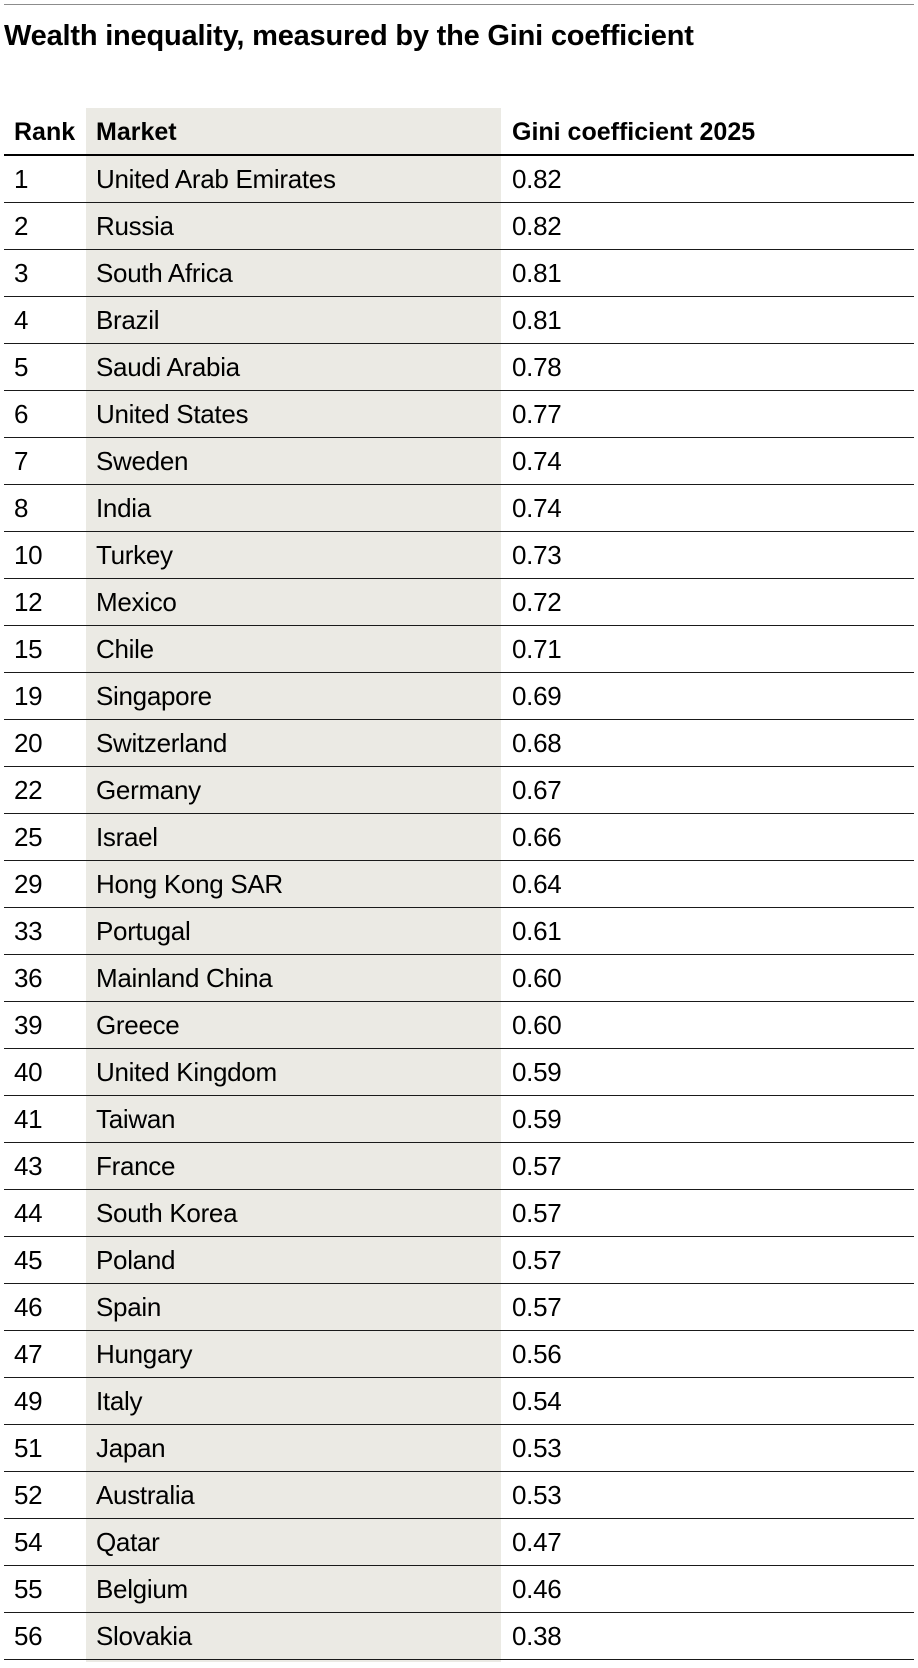  Describe the element at coordinates (459, 179) in the screenshot. I see `table-row: 1United Arab Emirates0.82` at that location.